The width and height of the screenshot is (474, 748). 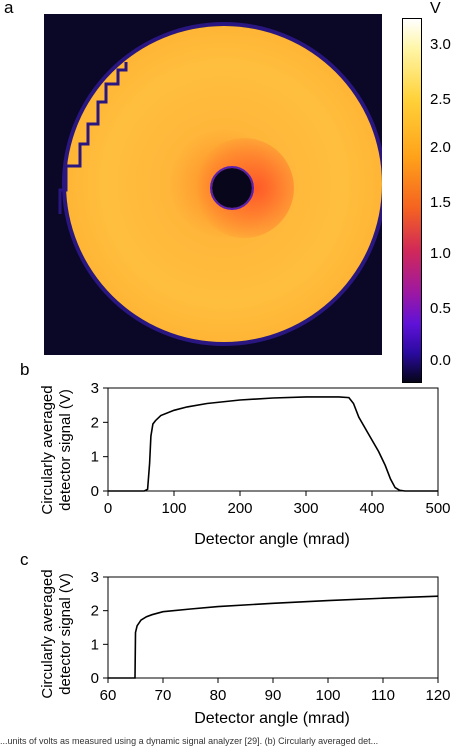 I want to click on x-tick-label: 500, so click(x=437, y=508).